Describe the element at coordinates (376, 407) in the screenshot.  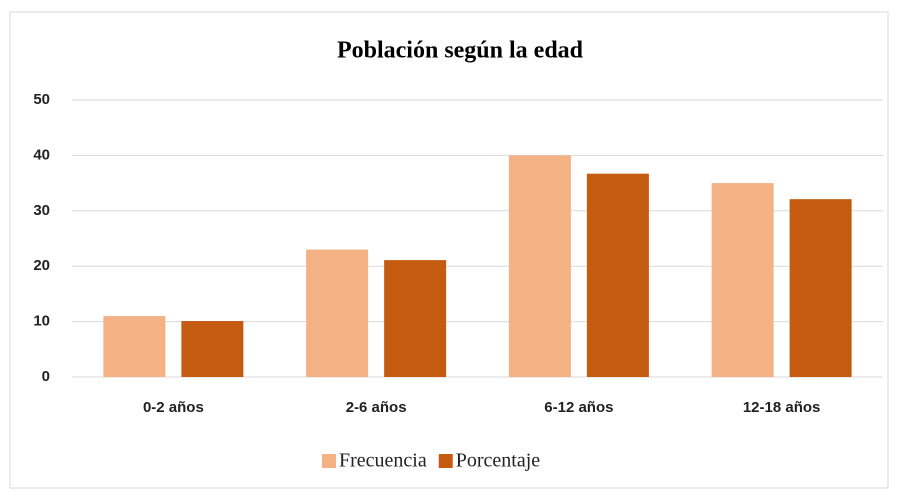
I see `x-tick-label: 2-6 años` at that location.